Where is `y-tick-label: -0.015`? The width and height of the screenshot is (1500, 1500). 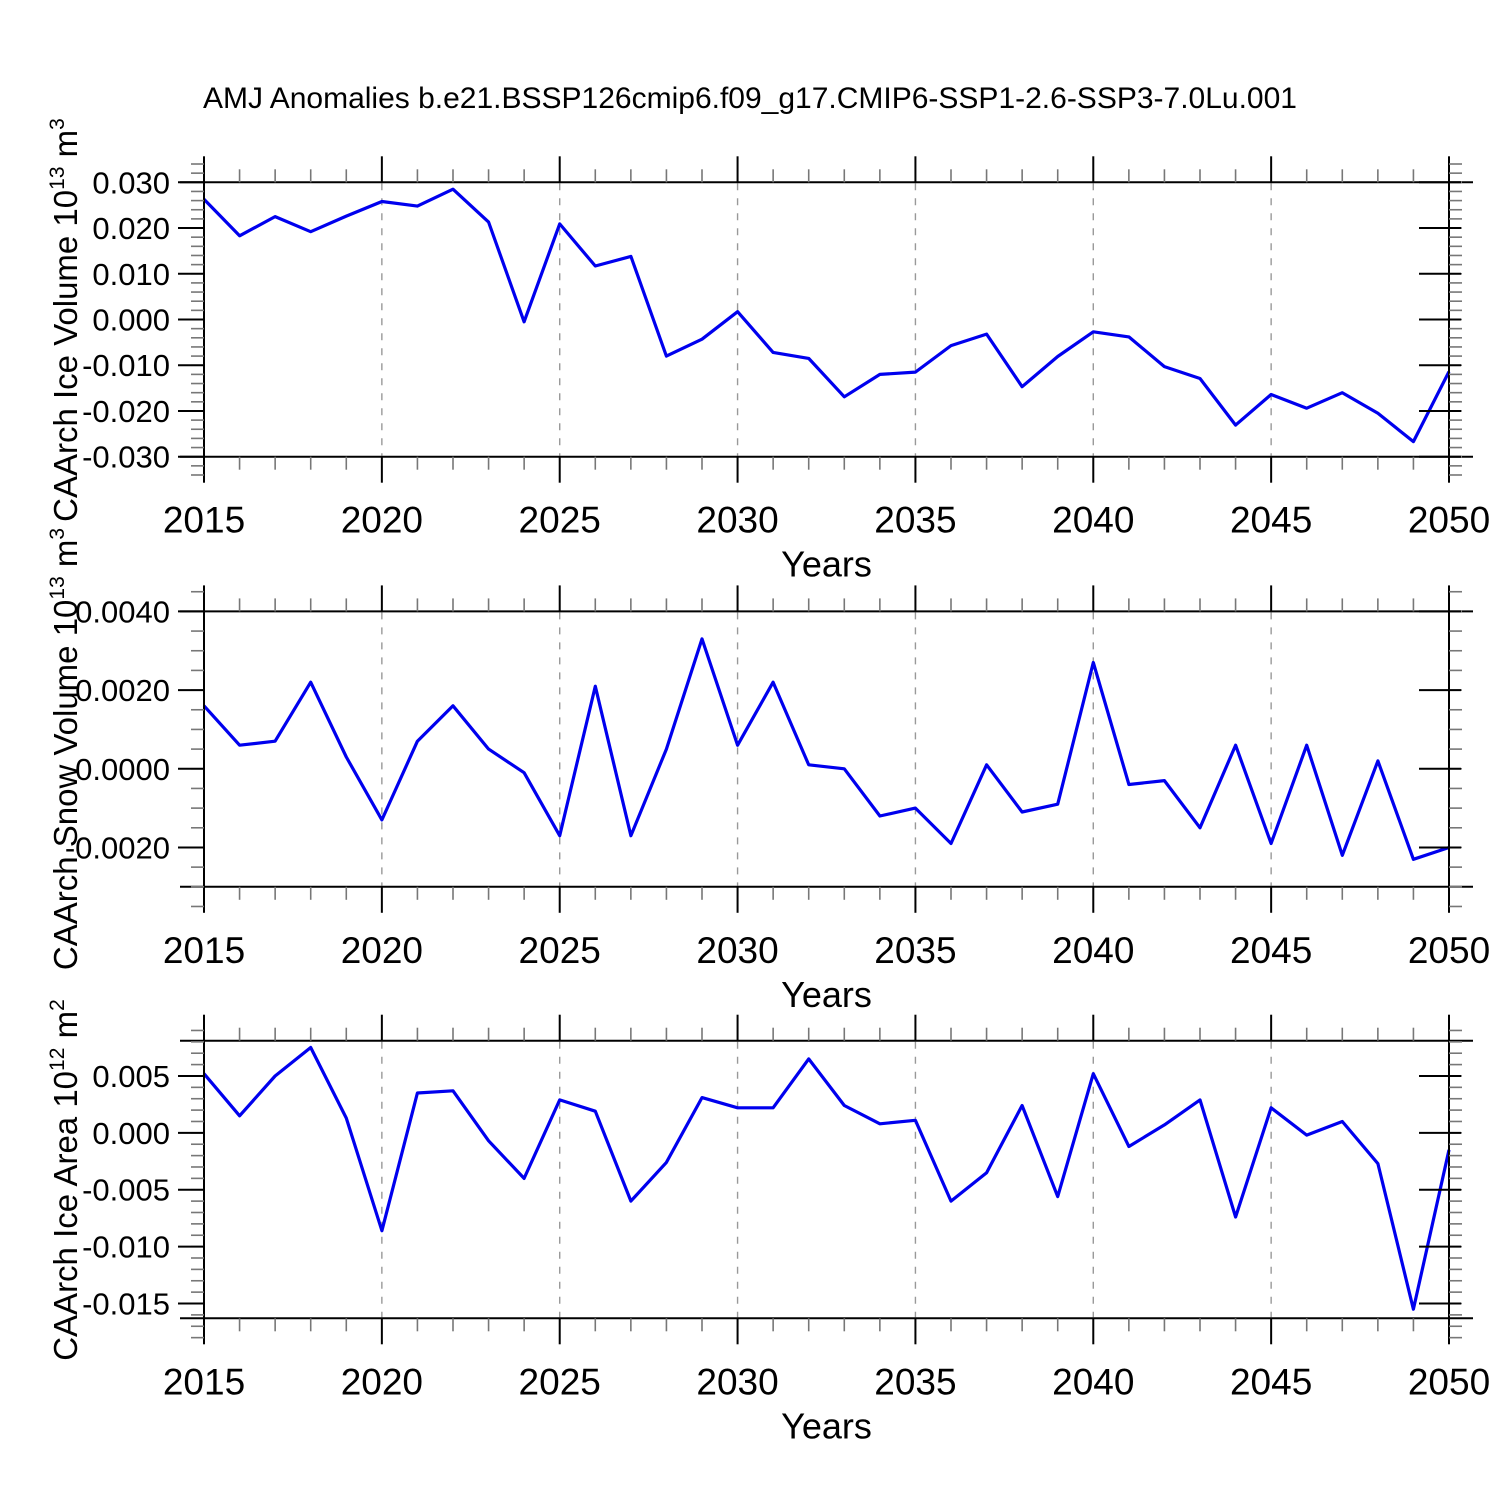 y-tick-label: -0.015 is located at coordinates (126, 1304).